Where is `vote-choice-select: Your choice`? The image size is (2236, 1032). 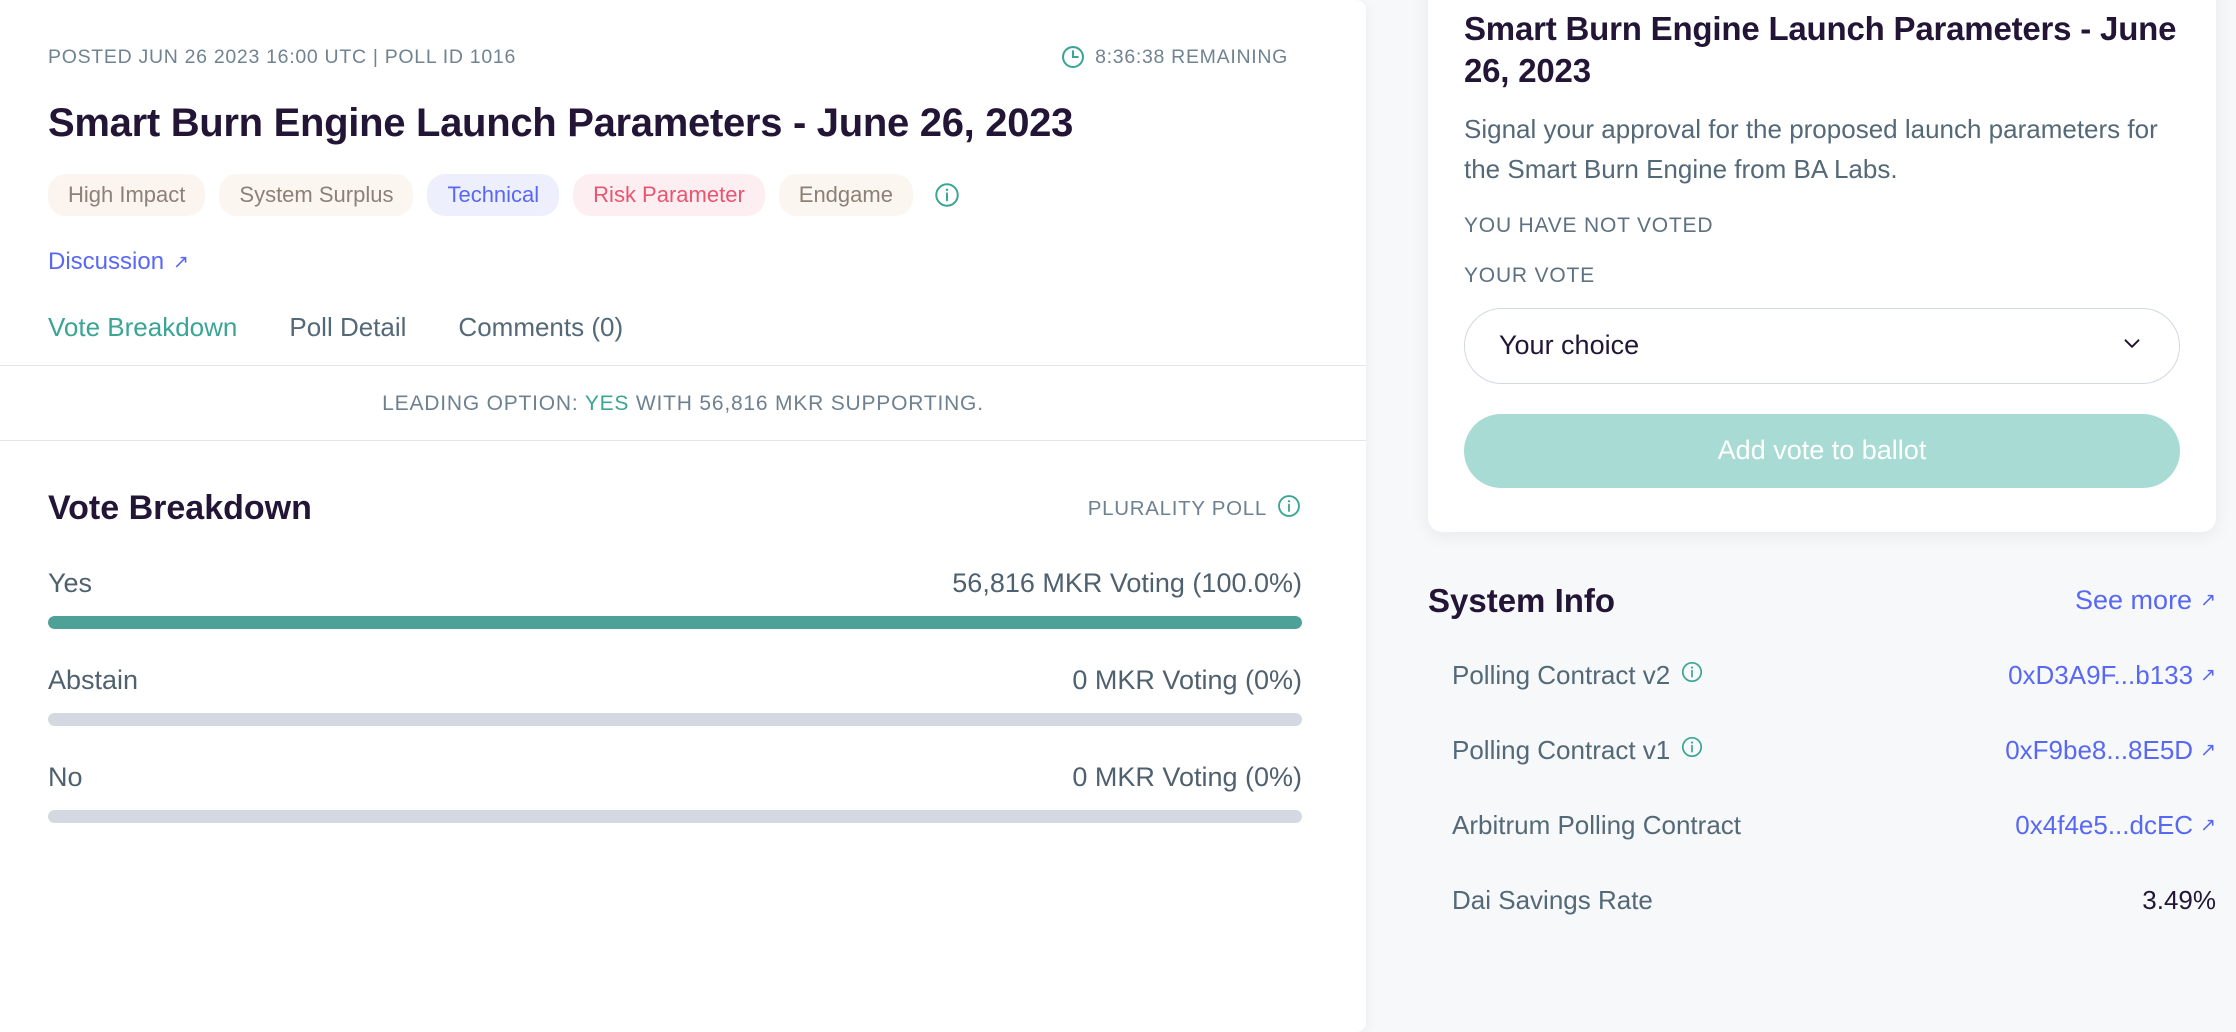
vote-choice-select: Your choice is located at coordinates (1822, 345).